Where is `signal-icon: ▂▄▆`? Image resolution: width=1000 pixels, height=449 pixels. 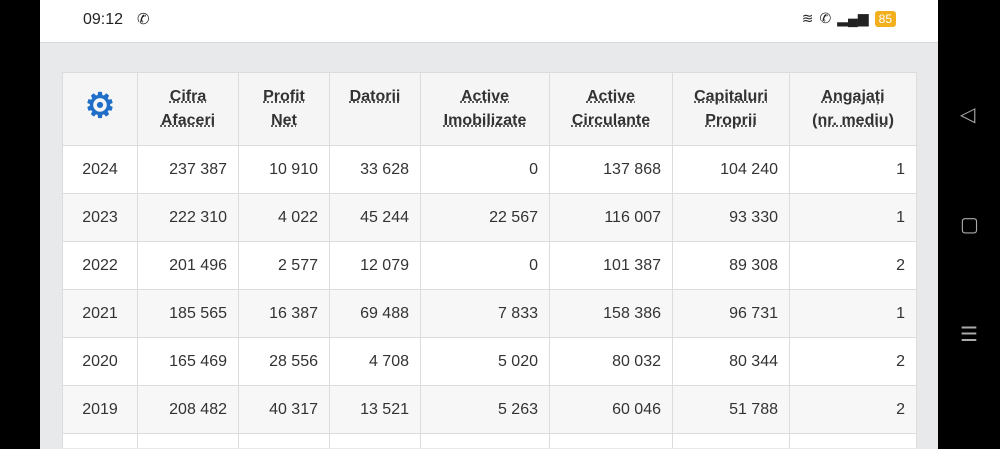
signal-icon: ▂▄▆ is located at coordinates (853, 18).